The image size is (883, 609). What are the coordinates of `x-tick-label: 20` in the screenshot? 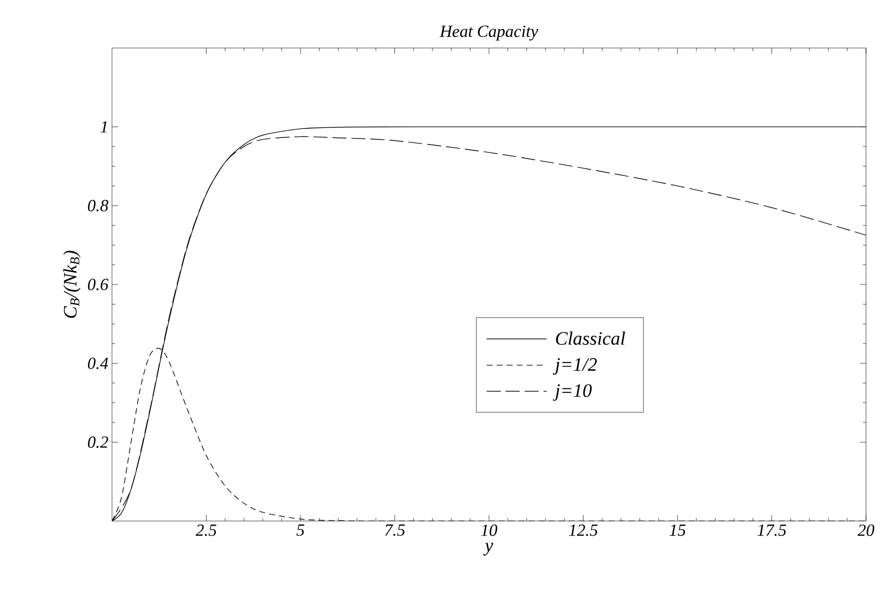 It's located at (866, 530).